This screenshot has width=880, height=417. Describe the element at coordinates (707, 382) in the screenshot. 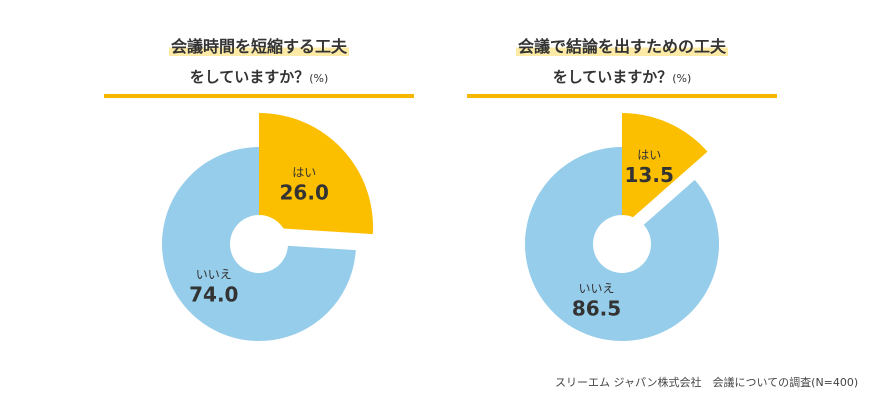

I see `source-footnote: スリーエム ジャパン株式会社 会議についての調査(N=400)` at that location.